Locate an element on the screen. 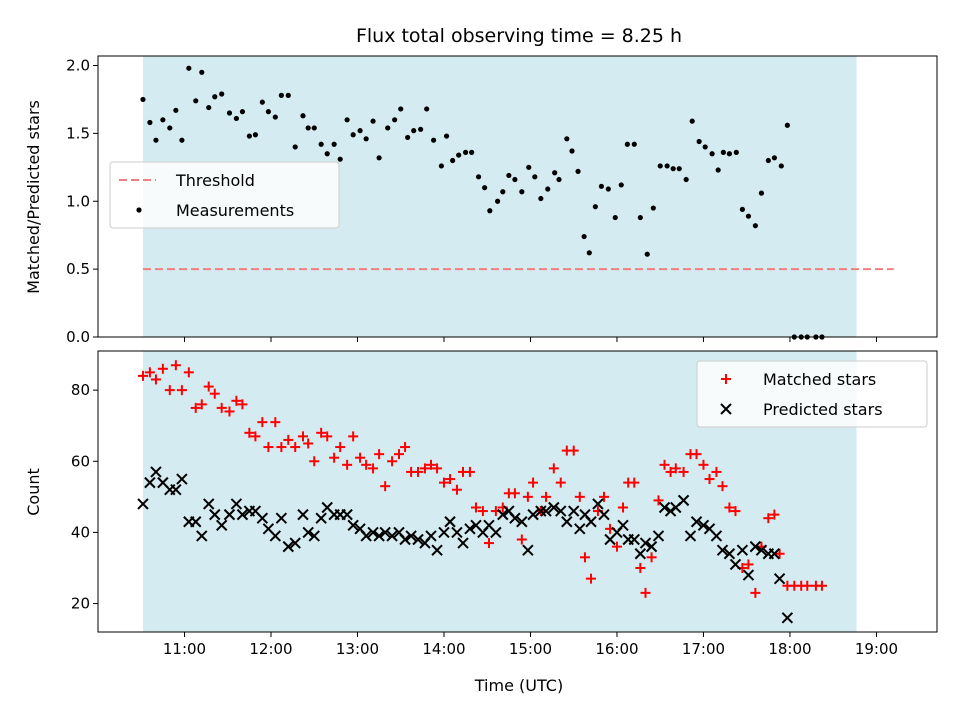  x-tick-label: 13:00 is located at coordinates (357, 649).